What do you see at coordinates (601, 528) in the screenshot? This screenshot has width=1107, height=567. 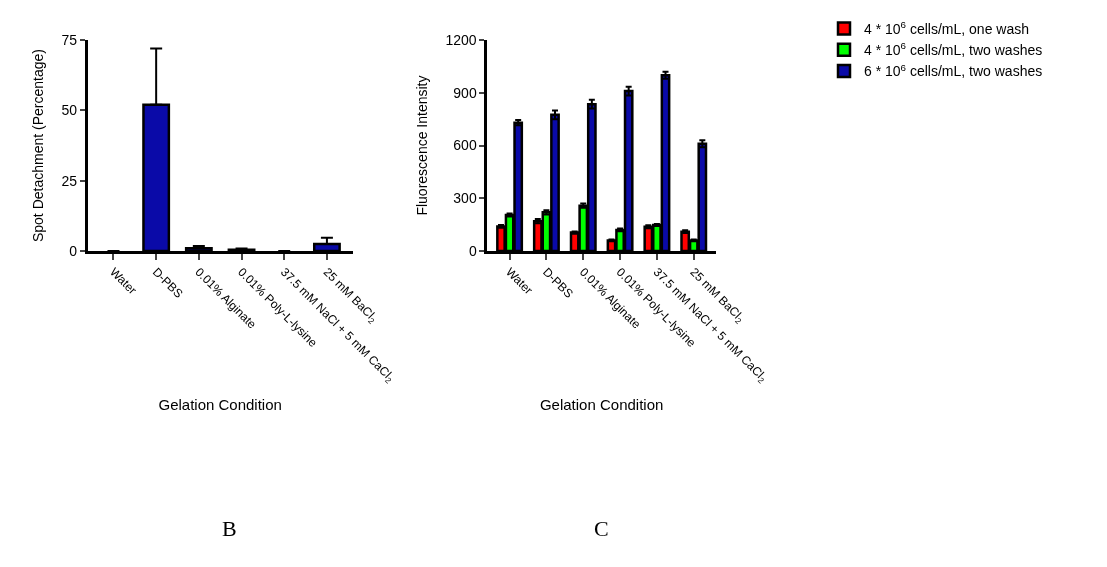 I see `text: C` at bounding box center [601, 528].